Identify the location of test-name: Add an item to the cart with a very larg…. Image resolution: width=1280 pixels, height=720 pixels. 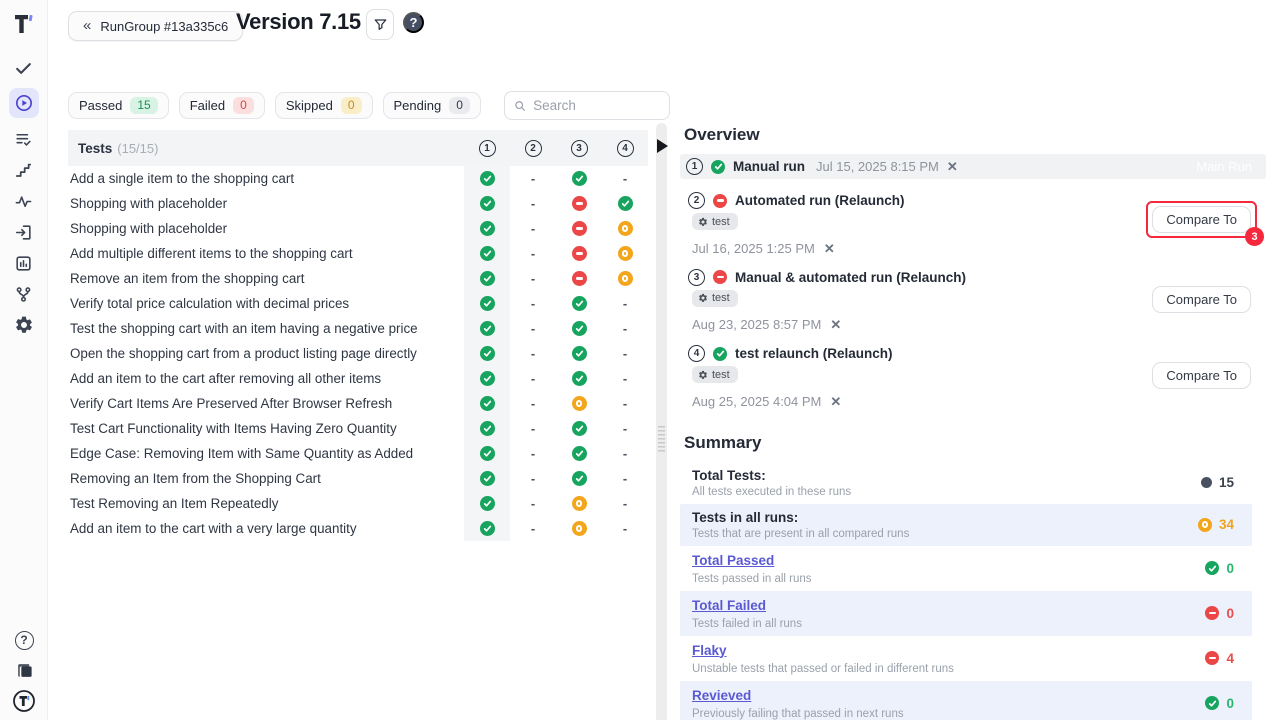
(213, 528).